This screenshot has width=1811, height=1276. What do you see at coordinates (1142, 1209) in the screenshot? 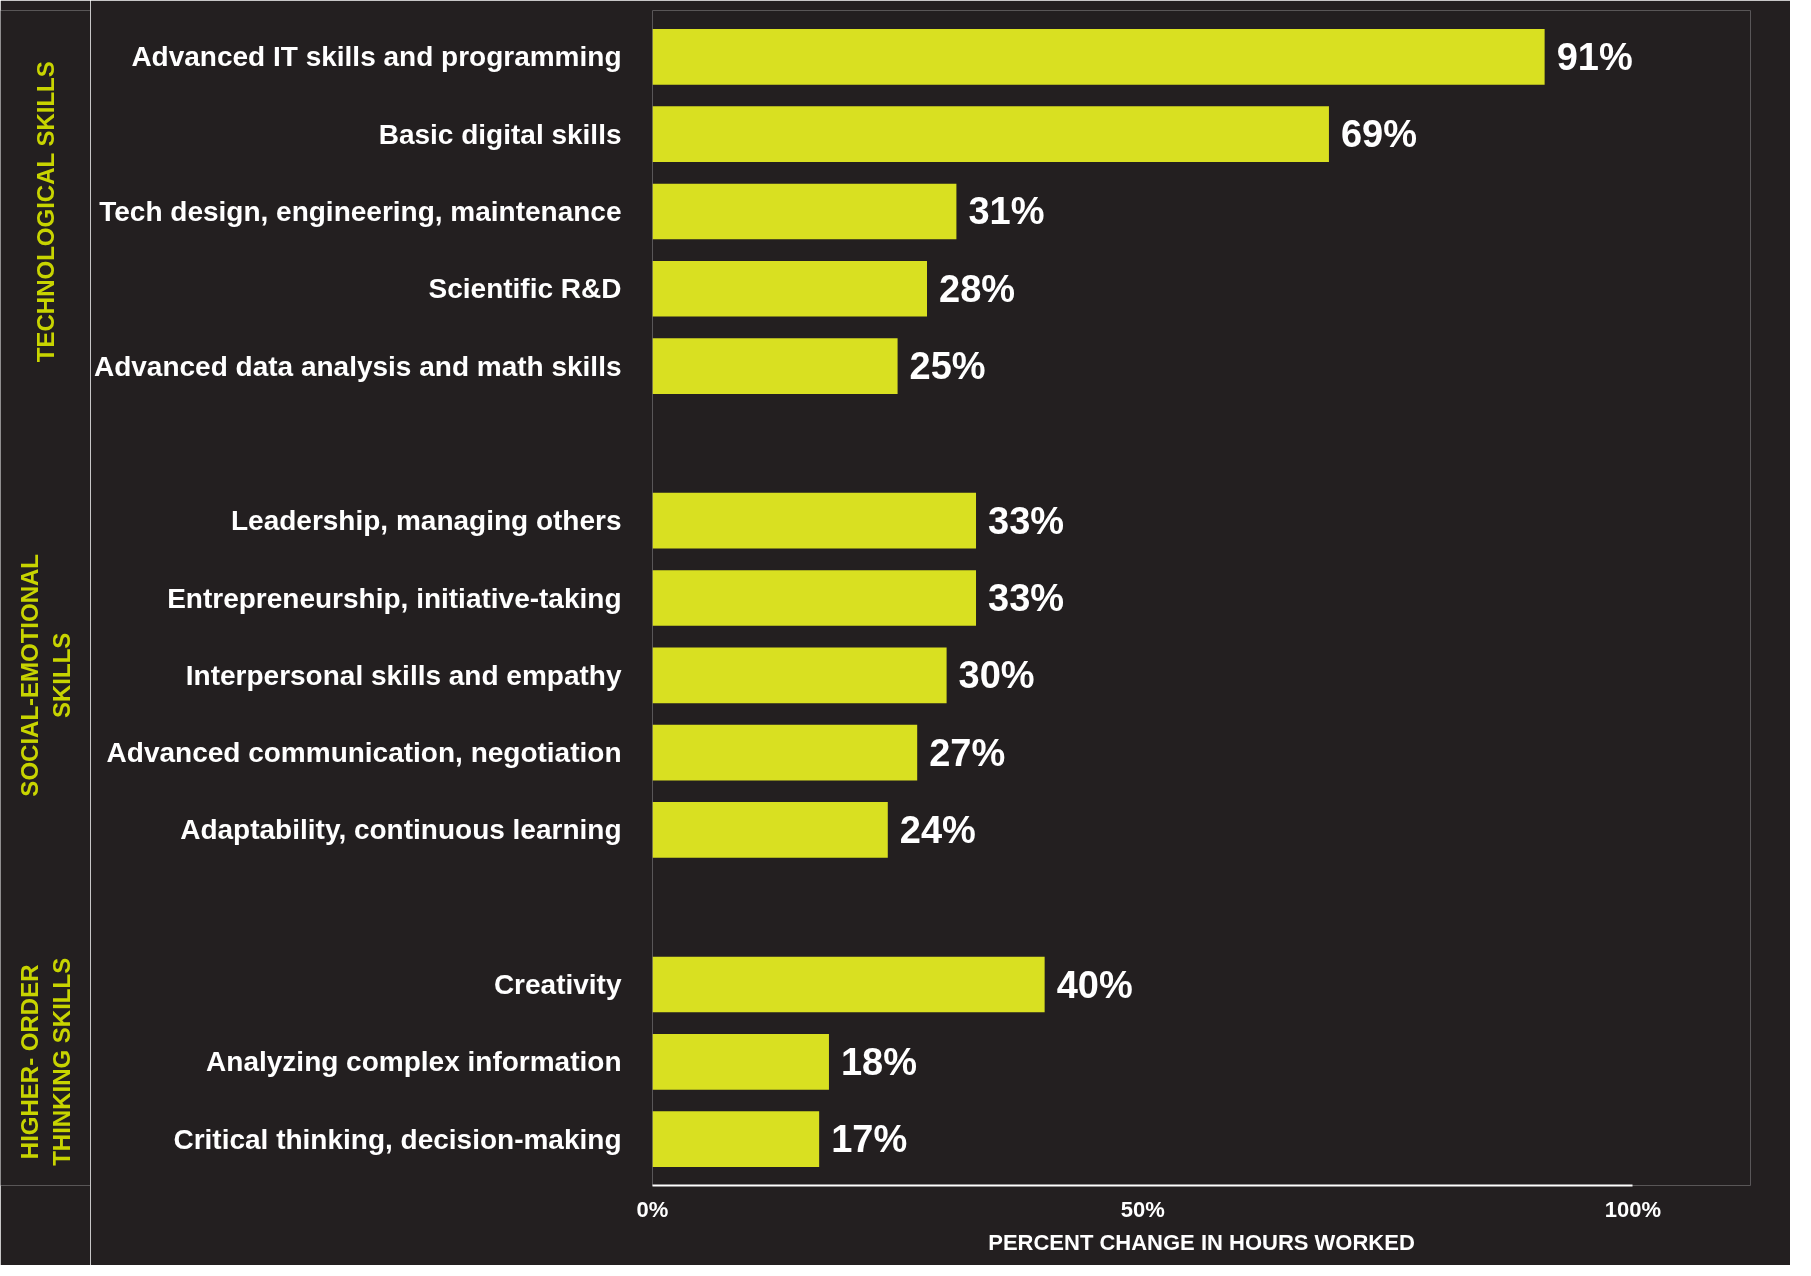
I see `x-tick-label: 50%` at bounding box center [1142, 1209].